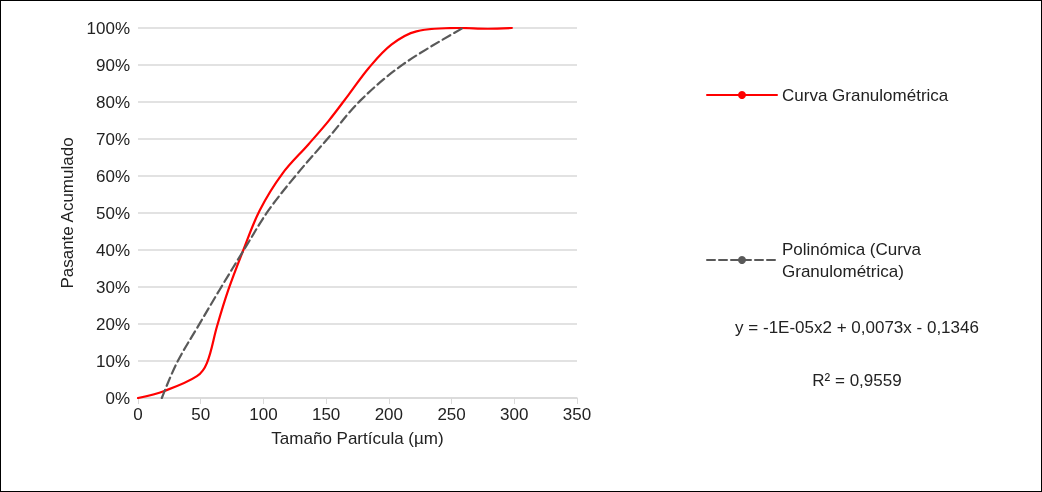 The image size is (1042, 492). What do you see at coordinates (112, 361) in the screenshot?
I see `y-tick-label: 10%` at bounding box center [112, 361].